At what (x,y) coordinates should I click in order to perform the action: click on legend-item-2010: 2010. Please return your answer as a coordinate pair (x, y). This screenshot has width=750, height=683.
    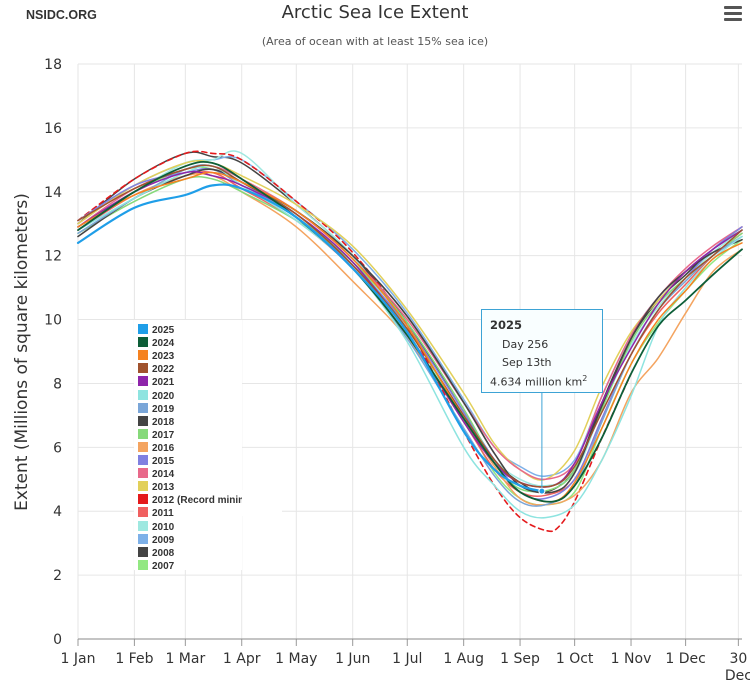
    Looking at the image, I should click on (156, 527).